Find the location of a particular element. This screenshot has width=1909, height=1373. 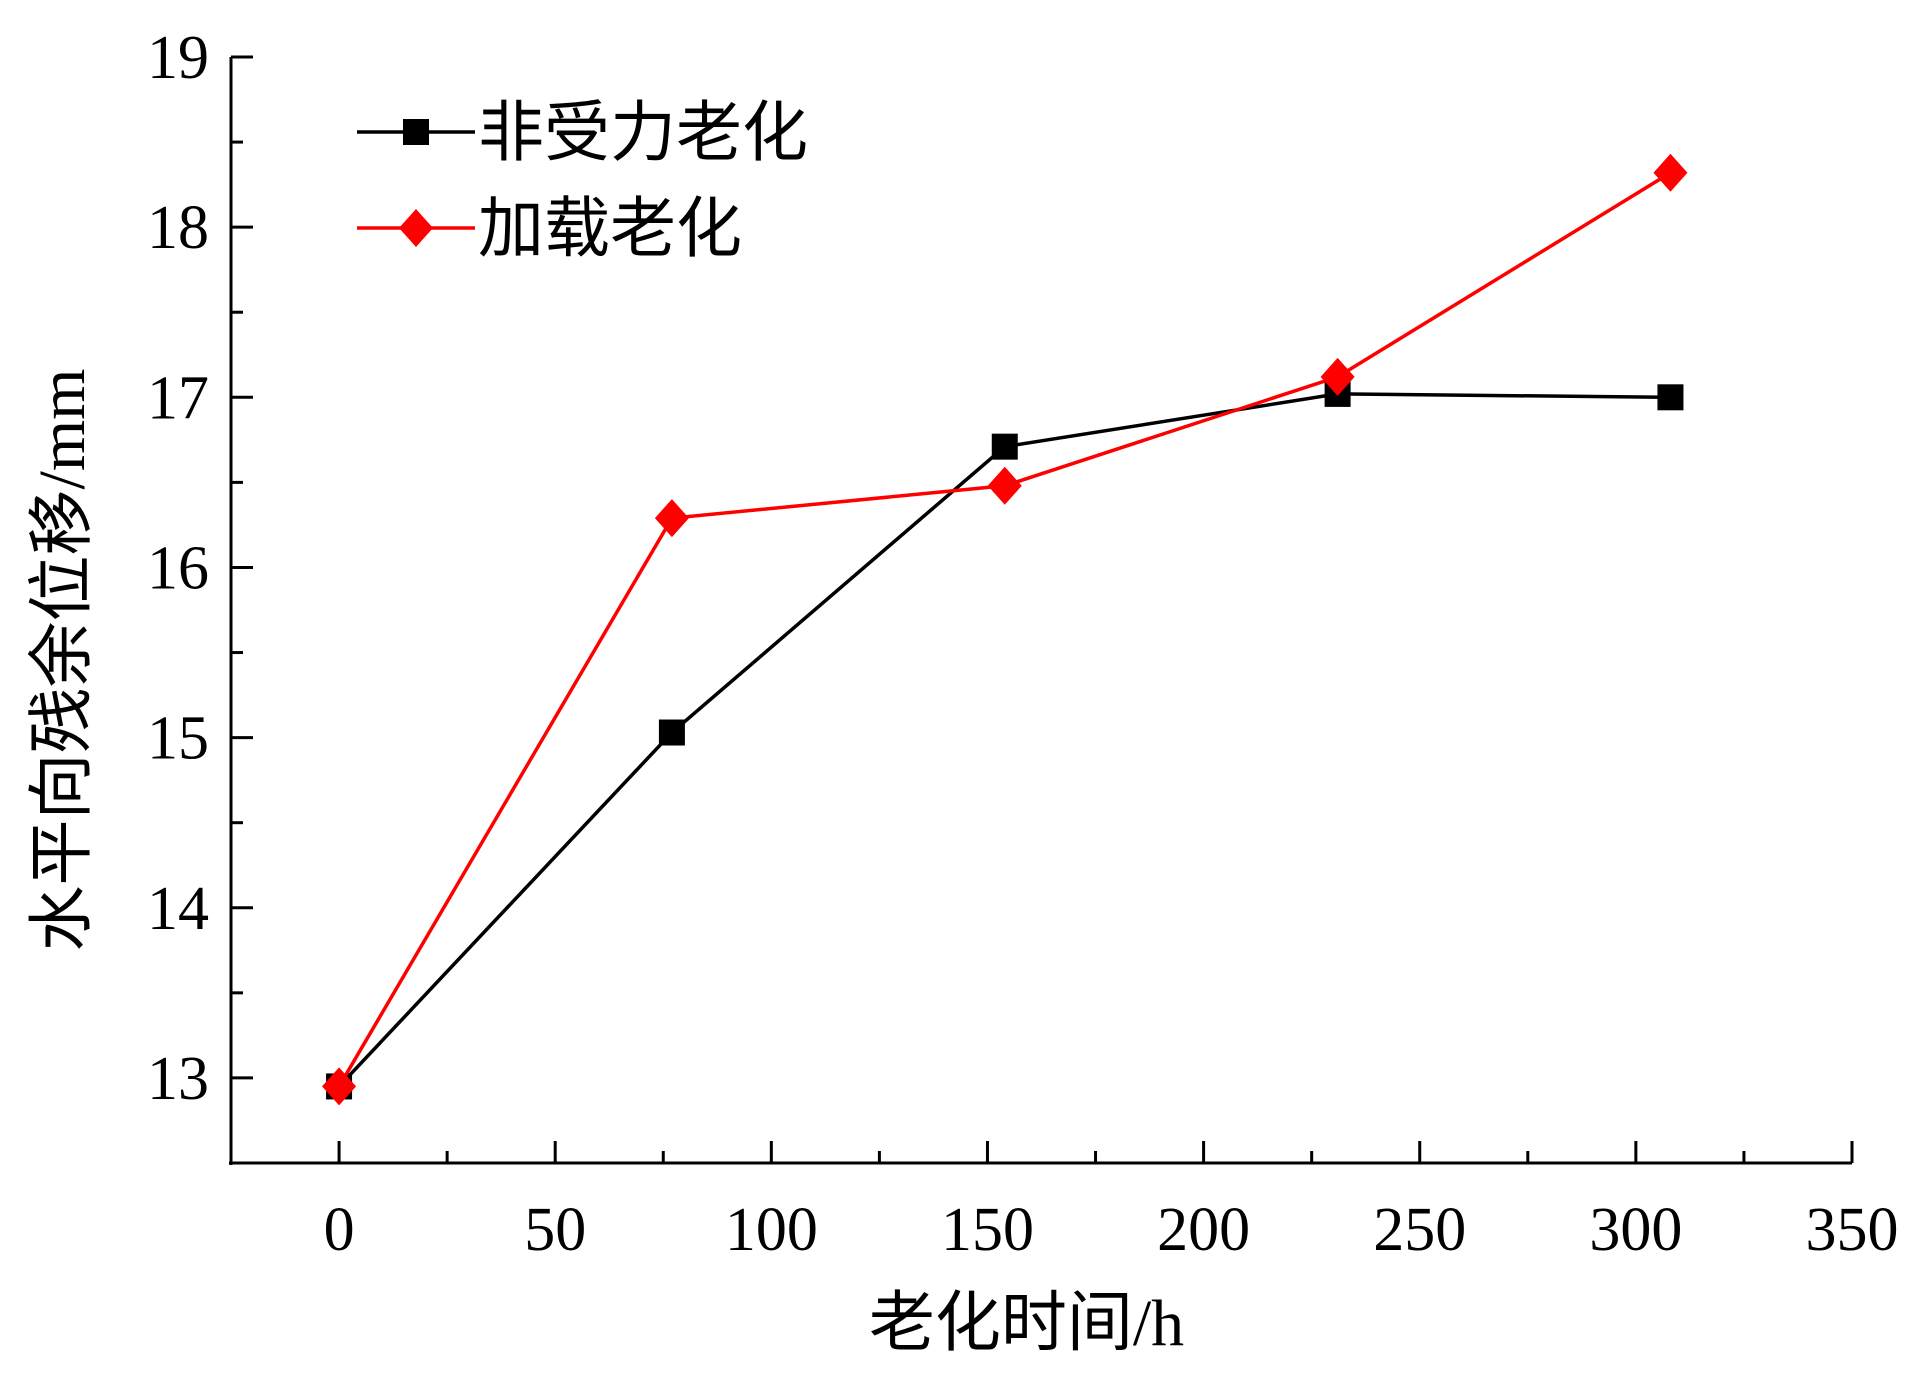

y-tick-label: 18 is located at coordinates (178, 228).